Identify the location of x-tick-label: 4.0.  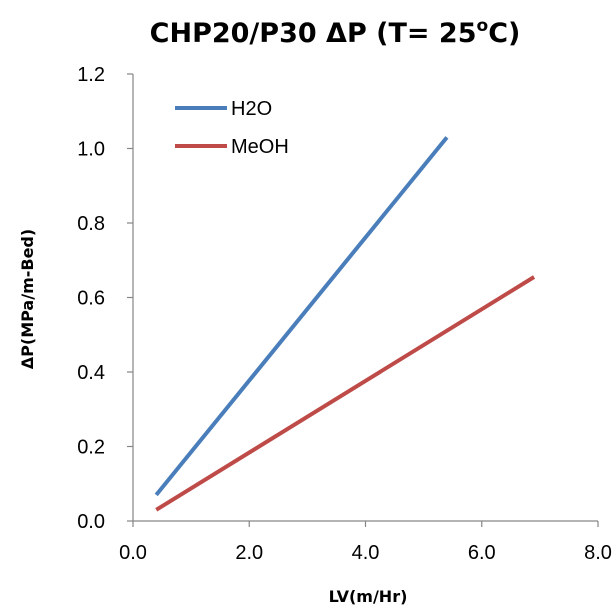
(366, 553).